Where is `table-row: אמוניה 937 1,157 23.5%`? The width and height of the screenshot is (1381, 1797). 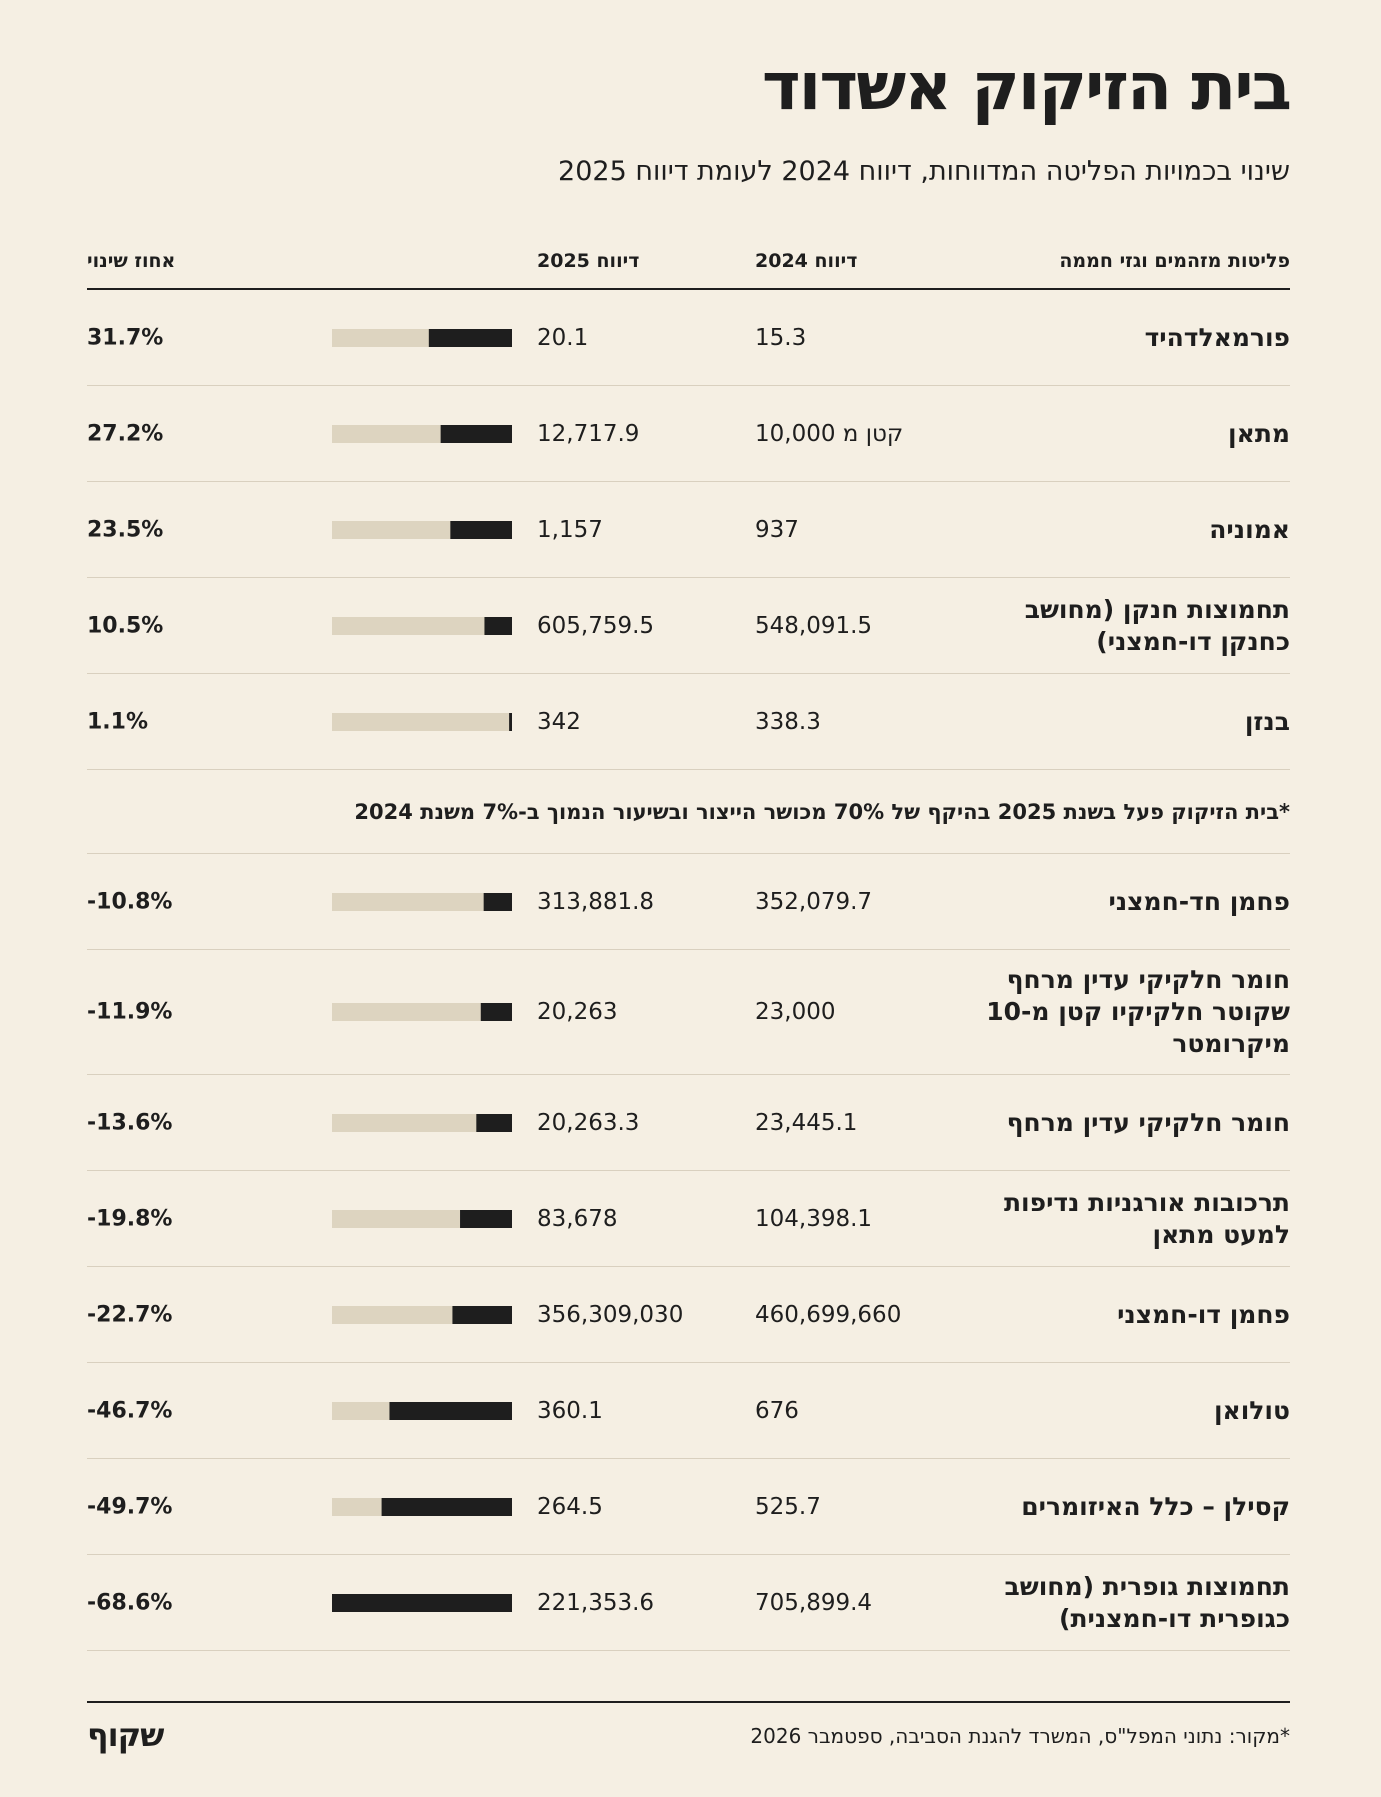 table-row: אמוניה 937 1,157 23.5% is located at coordinates (688, 530).